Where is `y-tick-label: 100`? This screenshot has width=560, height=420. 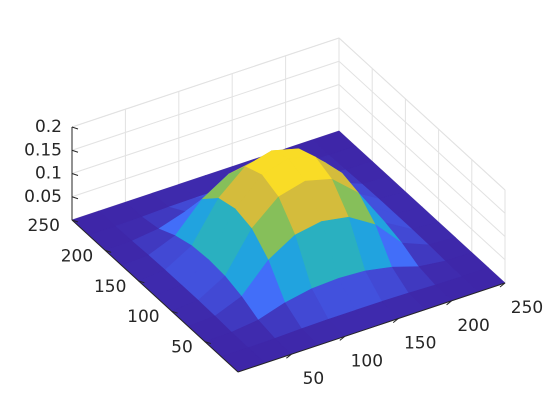
y-tick-label: 100 is located at coordinates (143, 317).